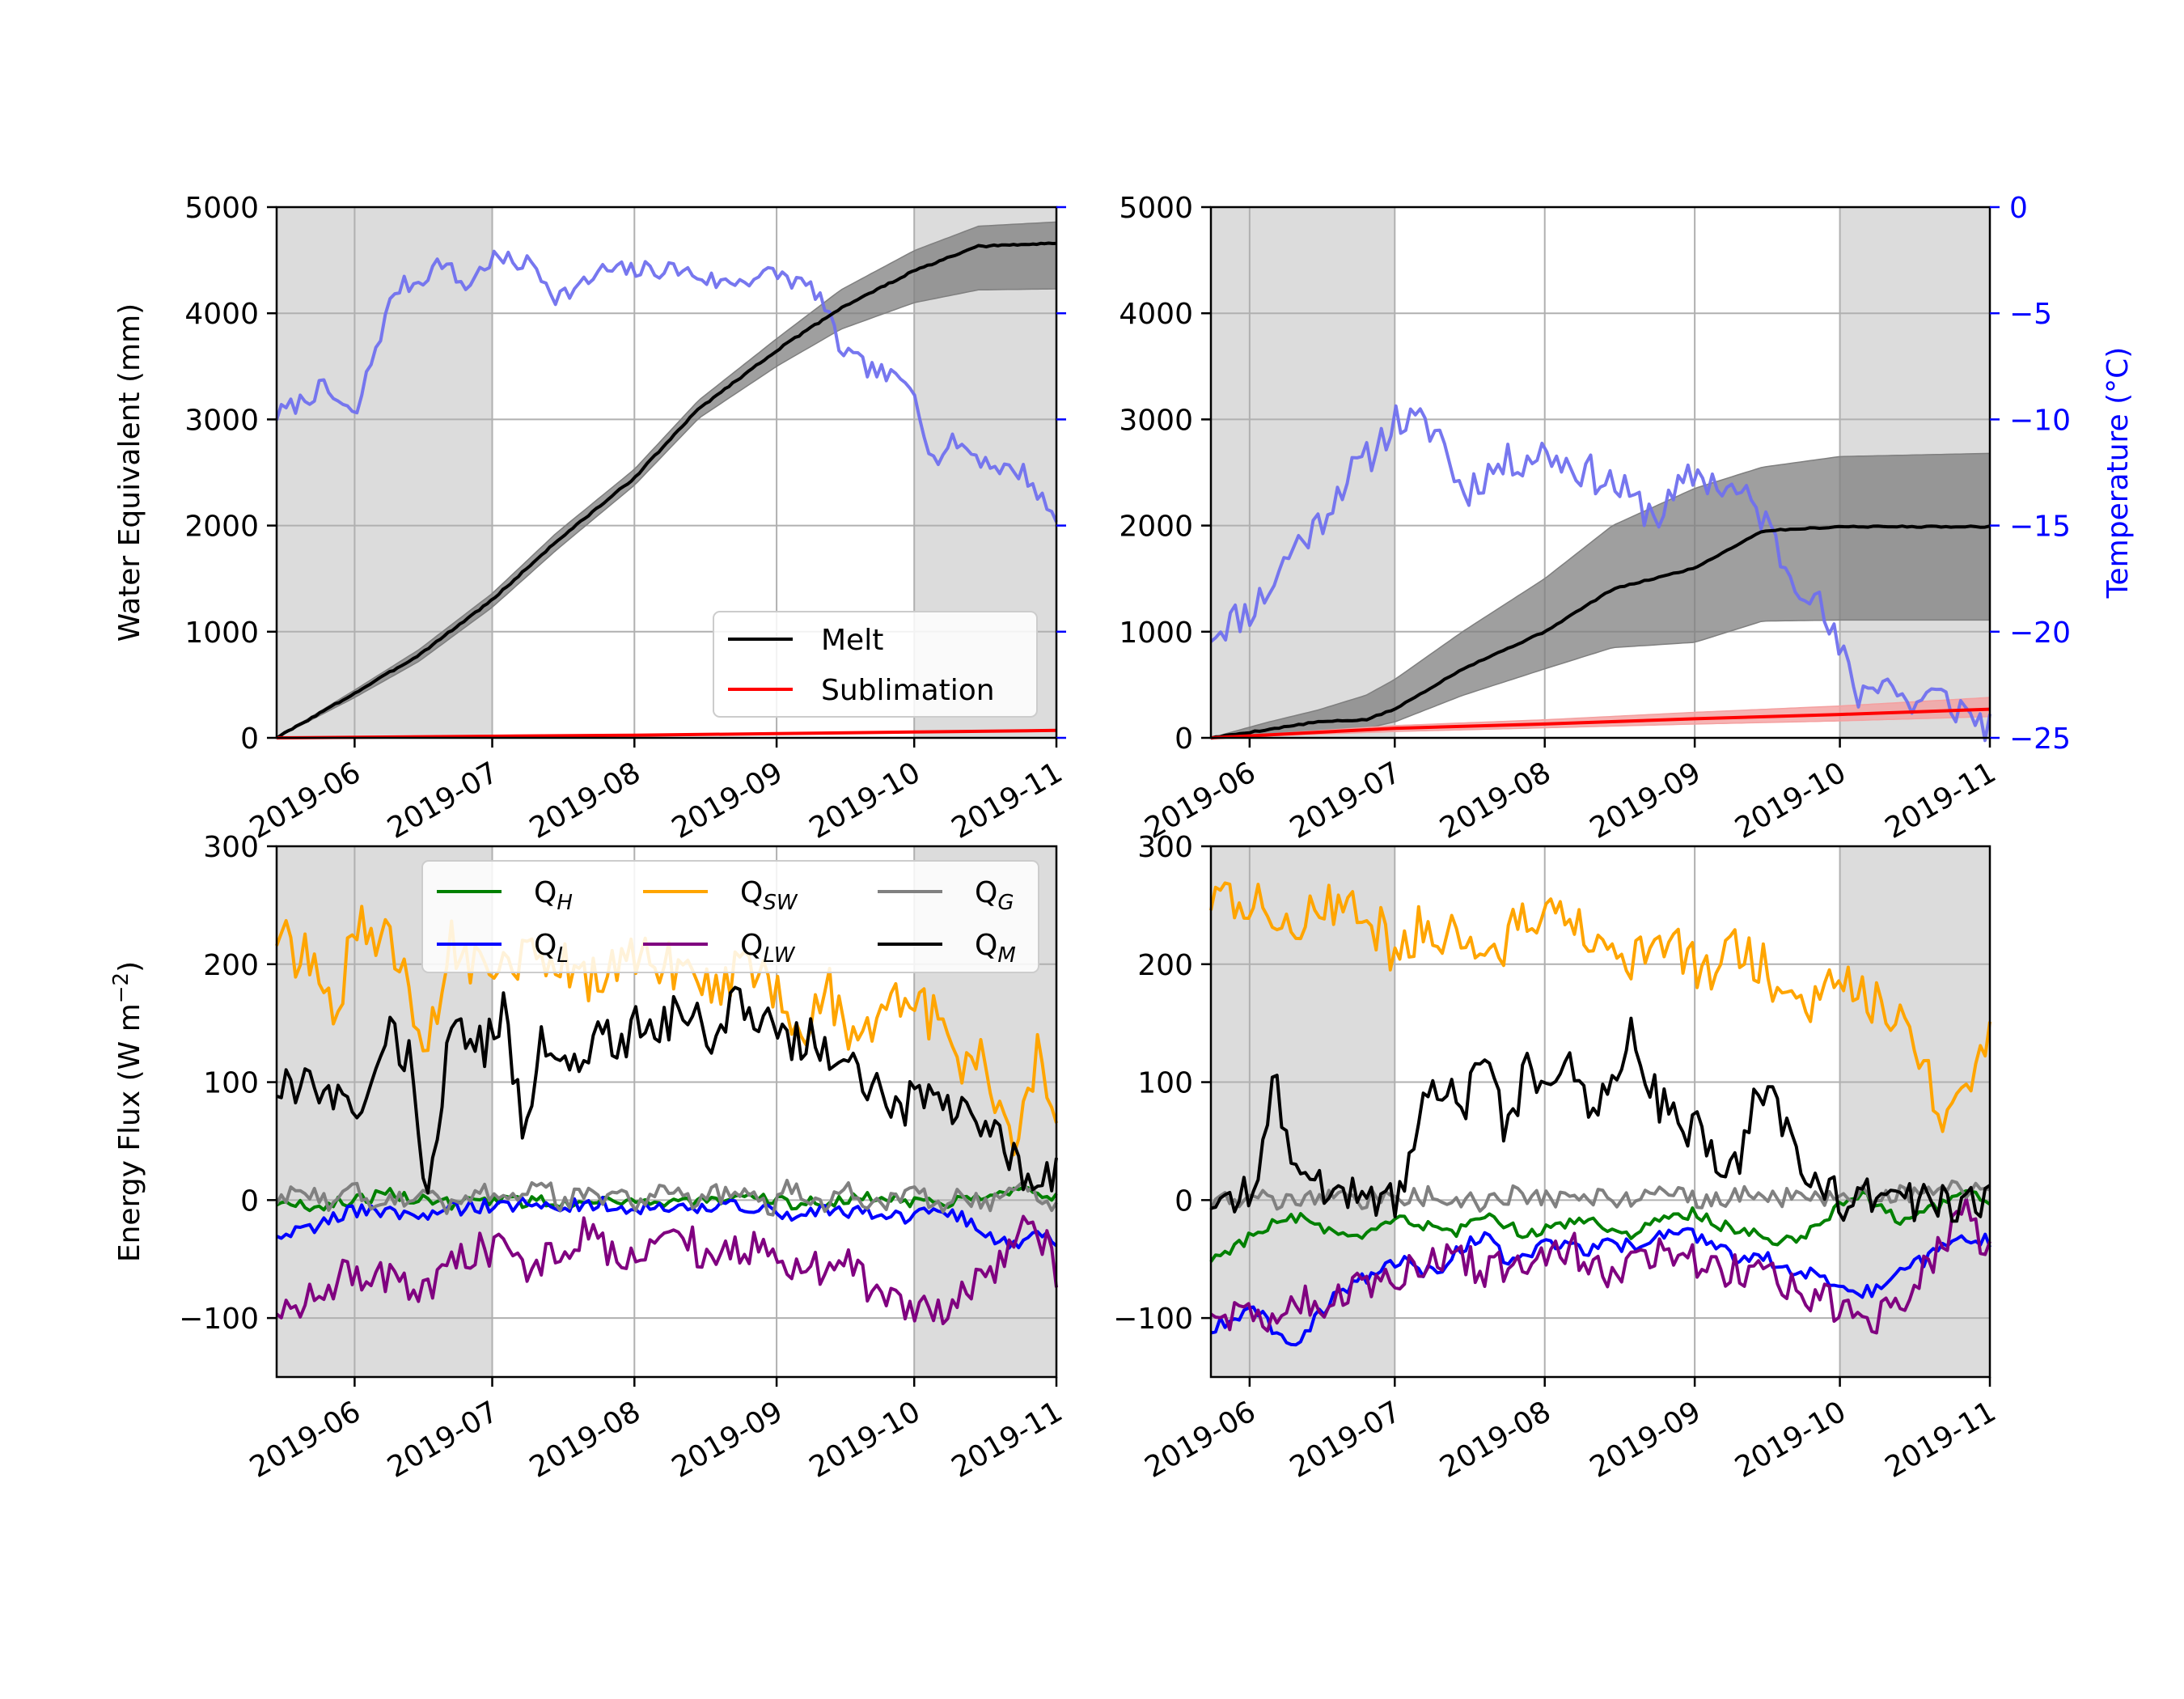  What do you see at coordinates (768, 948) in the screenshot?
I see `legend-qlw-label: QLW` at bounding box center [768, 948].